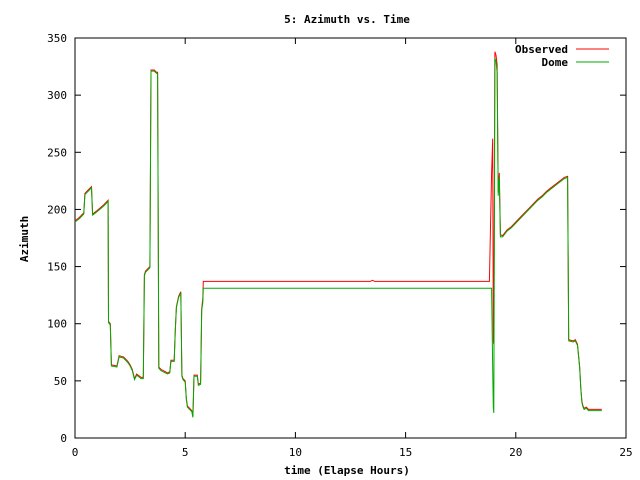 This screenshot has height=480, width=640. What do you see at coordinates (57, 209) in the screenshot?
I see `y-tick-label: 200` at bounding box center [57, 209].